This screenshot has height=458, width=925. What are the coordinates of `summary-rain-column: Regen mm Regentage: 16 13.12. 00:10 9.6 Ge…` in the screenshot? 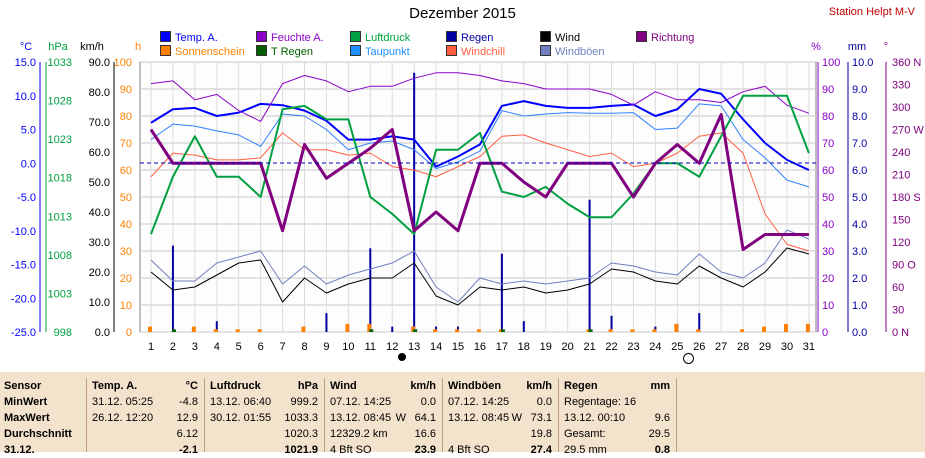 It's located at (618, 417).